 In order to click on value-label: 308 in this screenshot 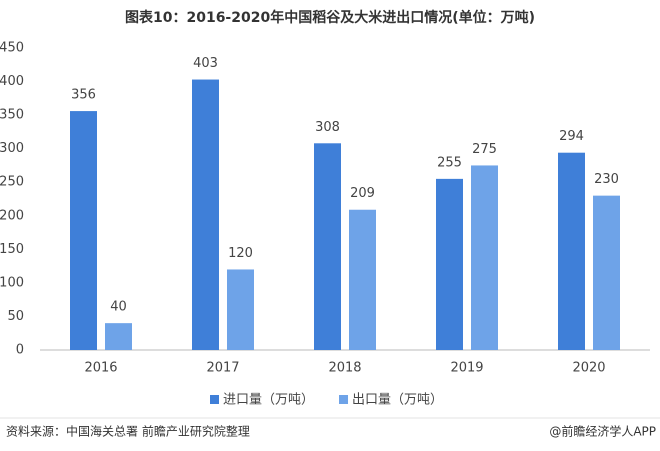, I will do `click(327, 127)`.